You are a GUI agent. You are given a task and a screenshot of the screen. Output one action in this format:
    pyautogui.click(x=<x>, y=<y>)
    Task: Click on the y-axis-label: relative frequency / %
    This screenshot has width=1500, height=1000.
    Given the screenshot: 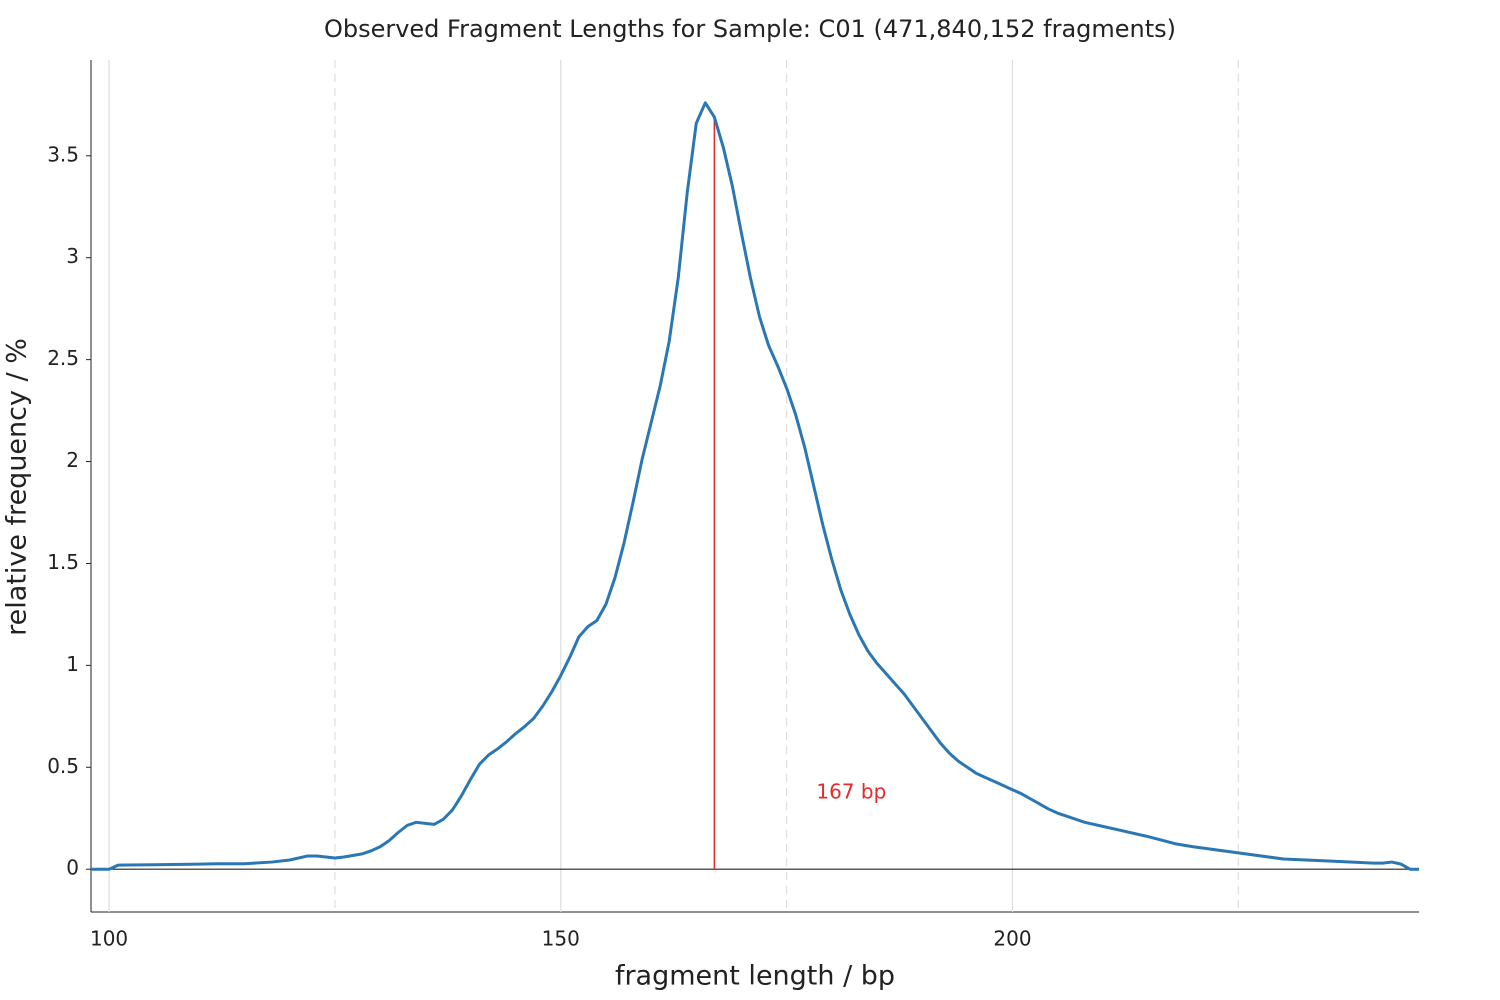 What is the action you would take?
    pyautogui.click(x=17, y=487)
    